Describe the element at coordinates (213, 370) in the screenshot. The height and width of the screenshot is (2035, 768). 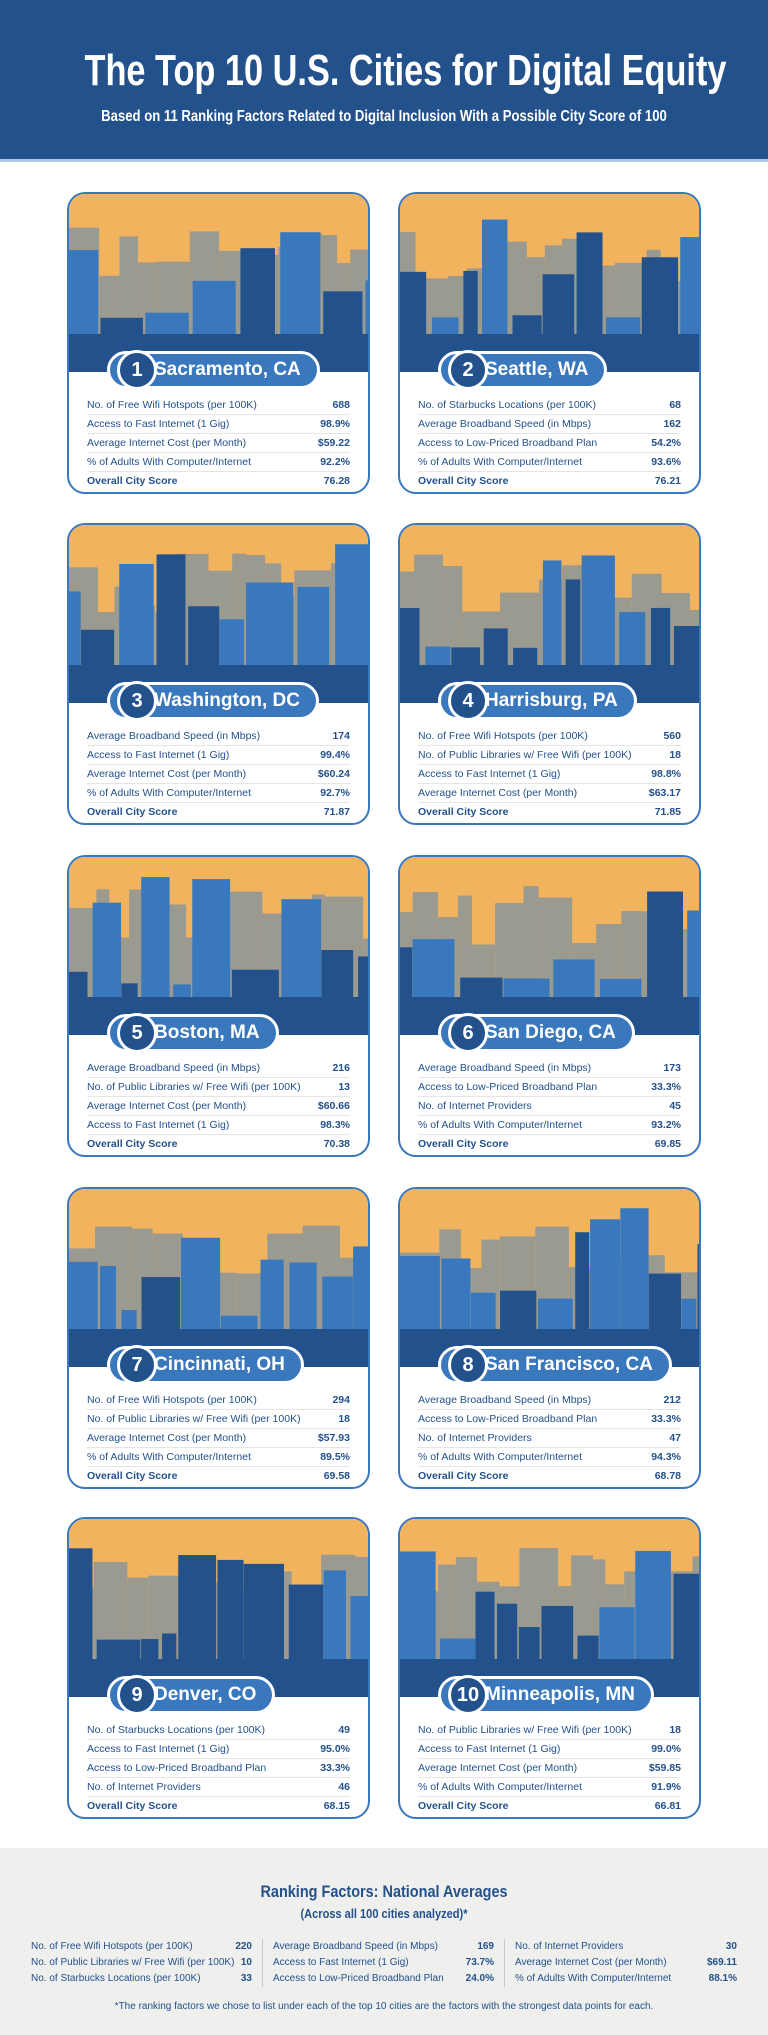
I see `city-badge: 1 Sacramento, CA` at that location.